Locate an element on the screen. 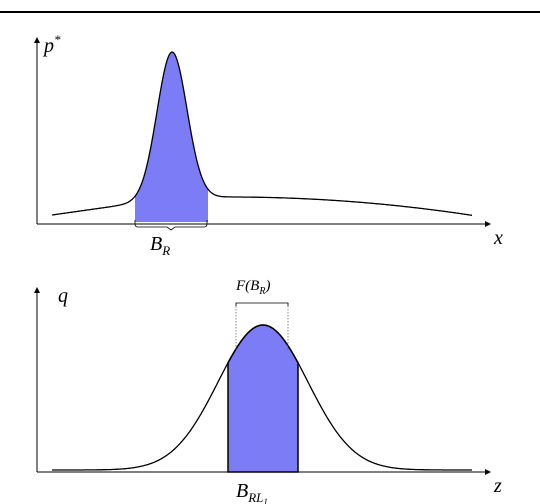  mapped-sub: R is located at coordinates (261, 291).